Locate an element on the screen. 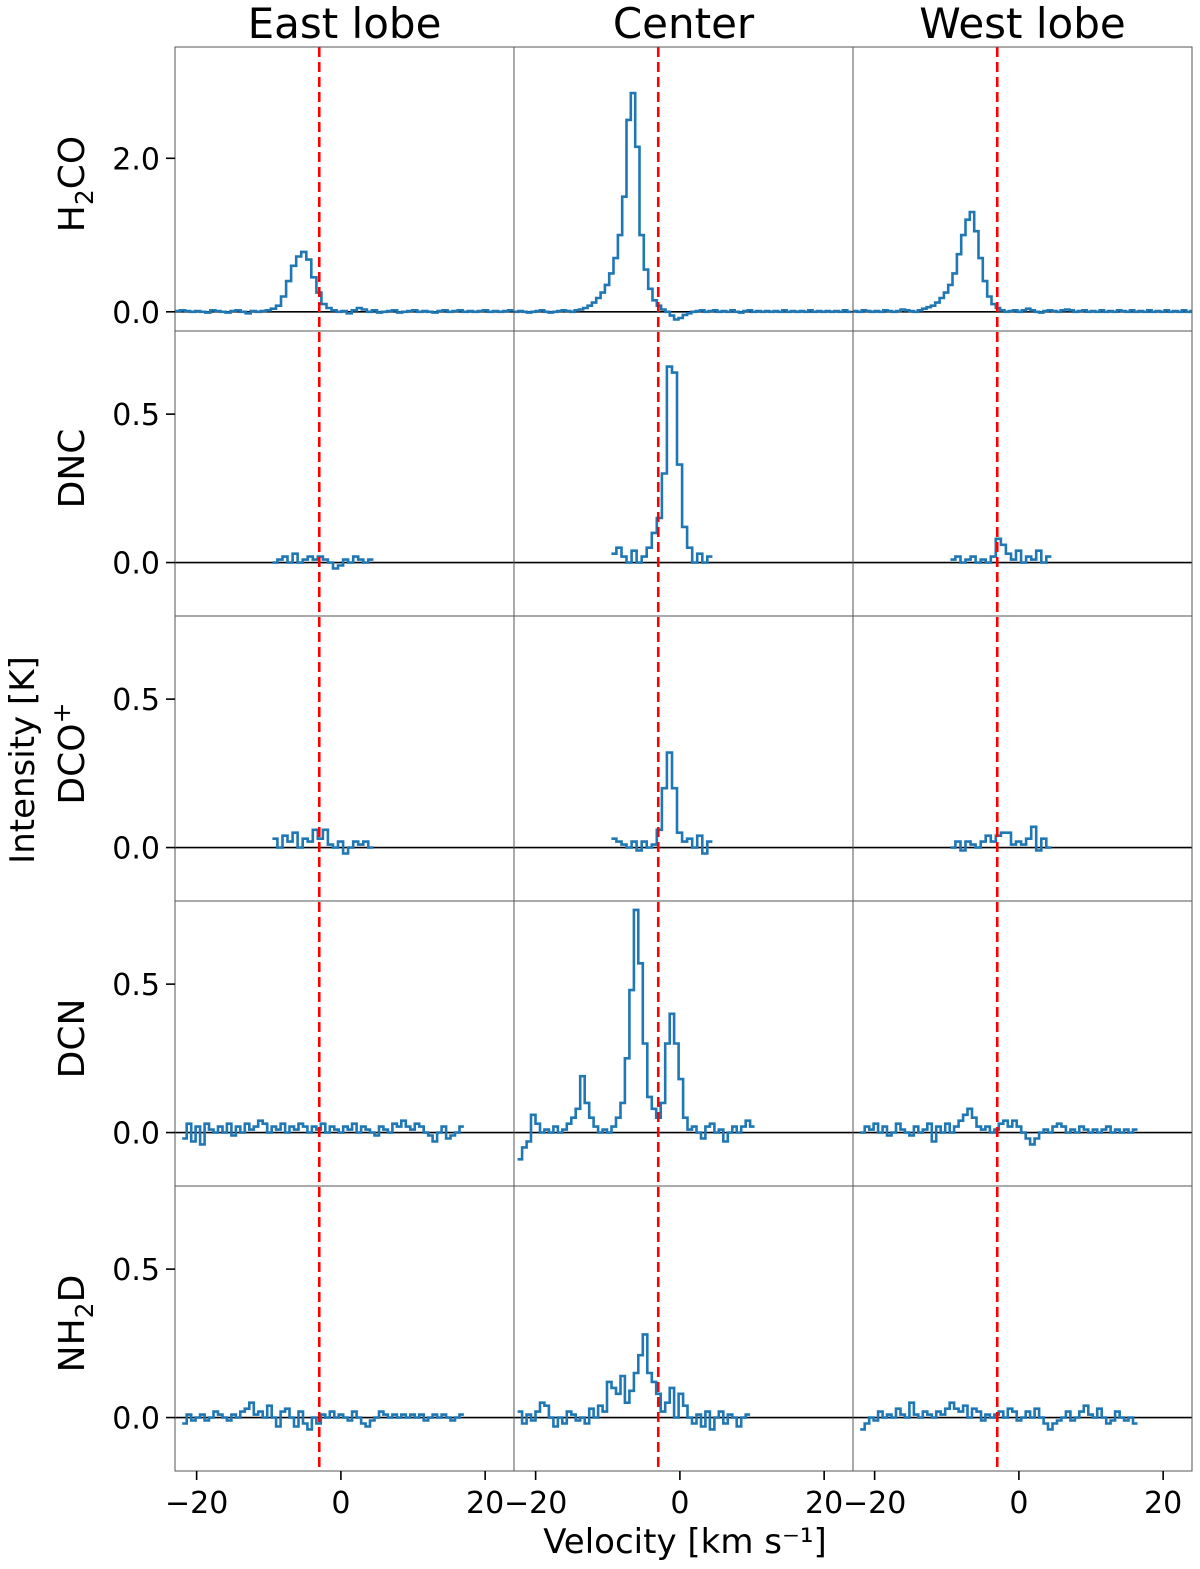 The image size is (1200, 1569). row-label-main: H is located at coordinates (72, 218).